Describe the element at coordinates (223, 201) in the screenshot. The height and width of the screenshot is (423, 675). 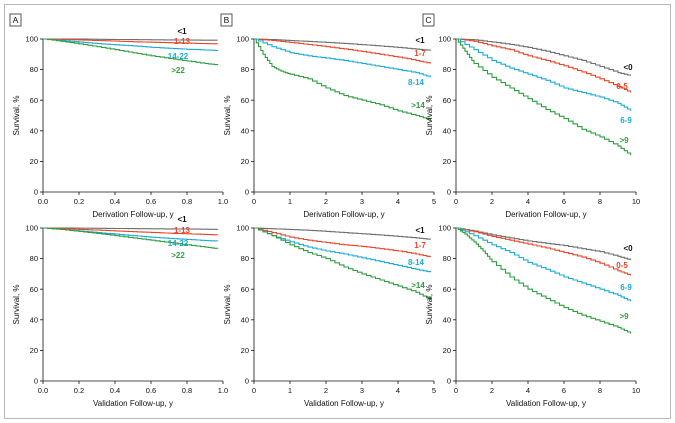
I see `x-tick-label: 1.0` at that location.